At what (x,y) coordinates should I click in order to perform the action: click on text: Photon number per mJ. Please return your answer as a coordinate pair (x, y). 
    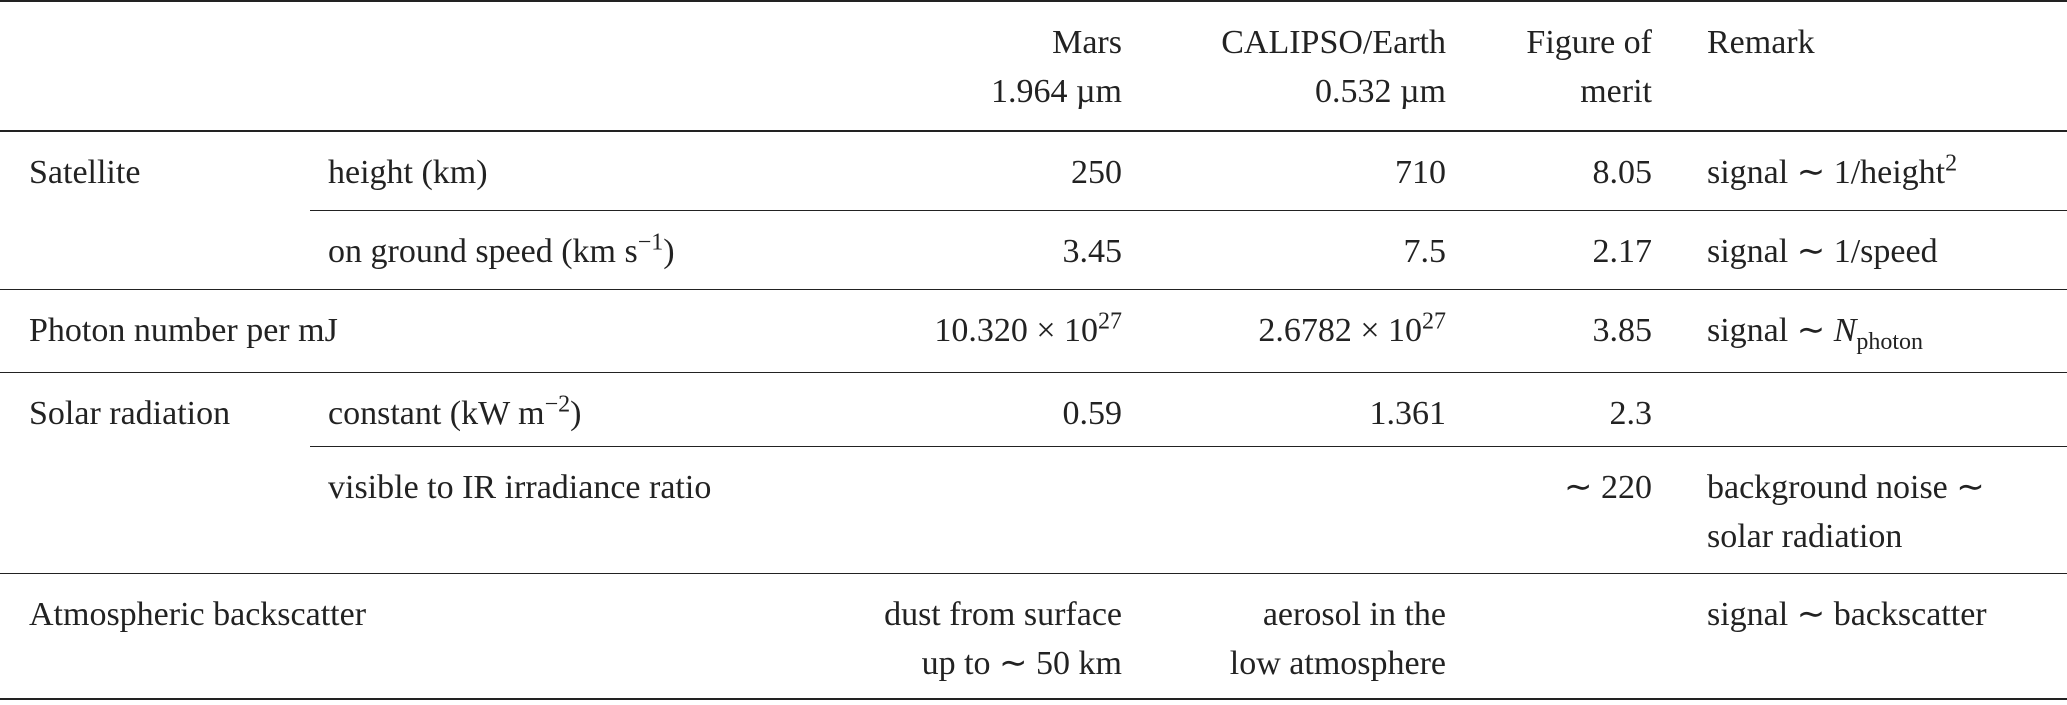
    Looking at the image, I should click on (183, 330).